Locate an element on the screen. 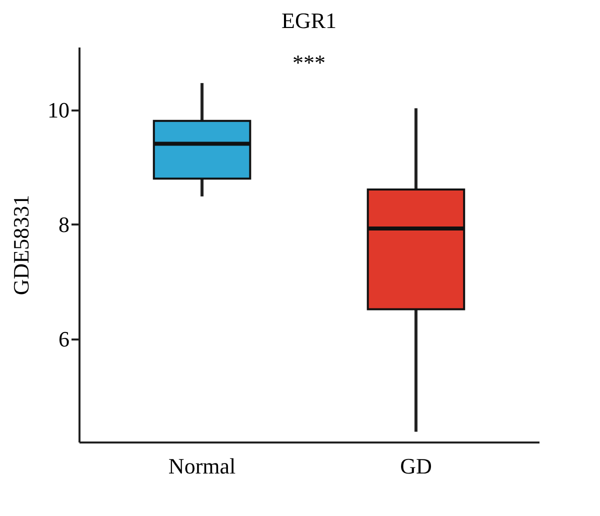  x-tick-label: GD is located at coordinates (416, 466).